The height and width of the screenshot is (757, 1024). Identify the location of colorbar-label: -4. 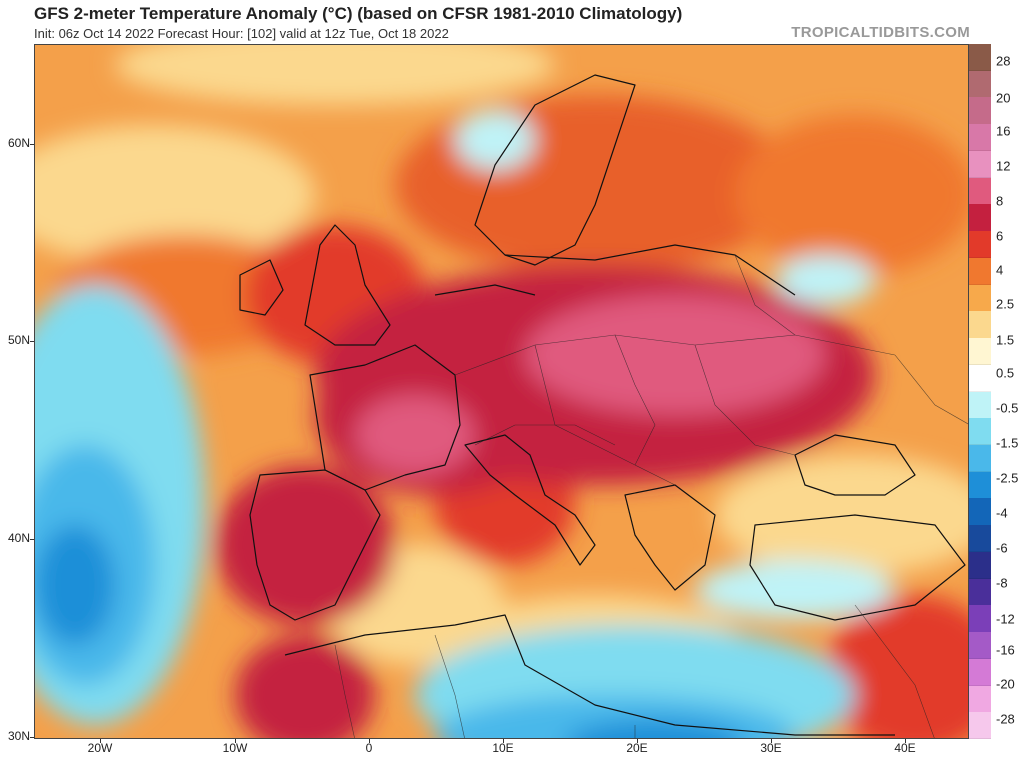
(1002, 513).